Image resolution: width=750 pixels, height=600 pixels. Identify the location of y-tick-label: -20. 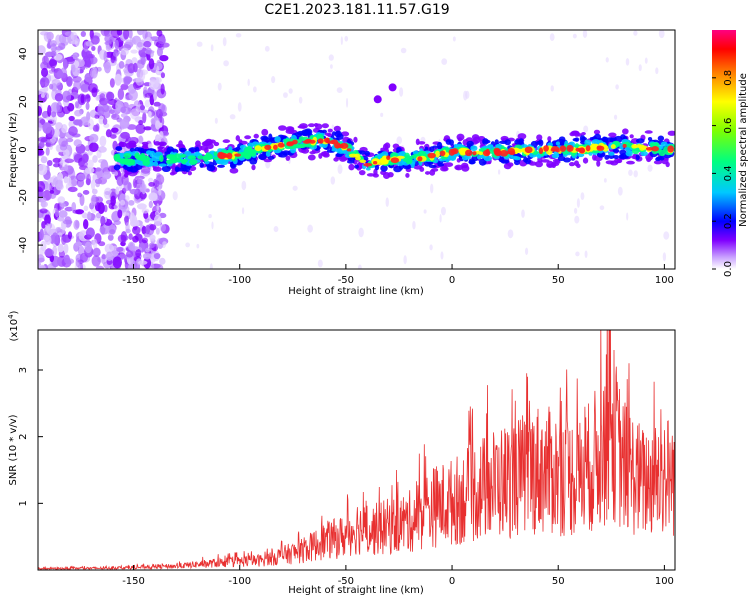
(23, 197).